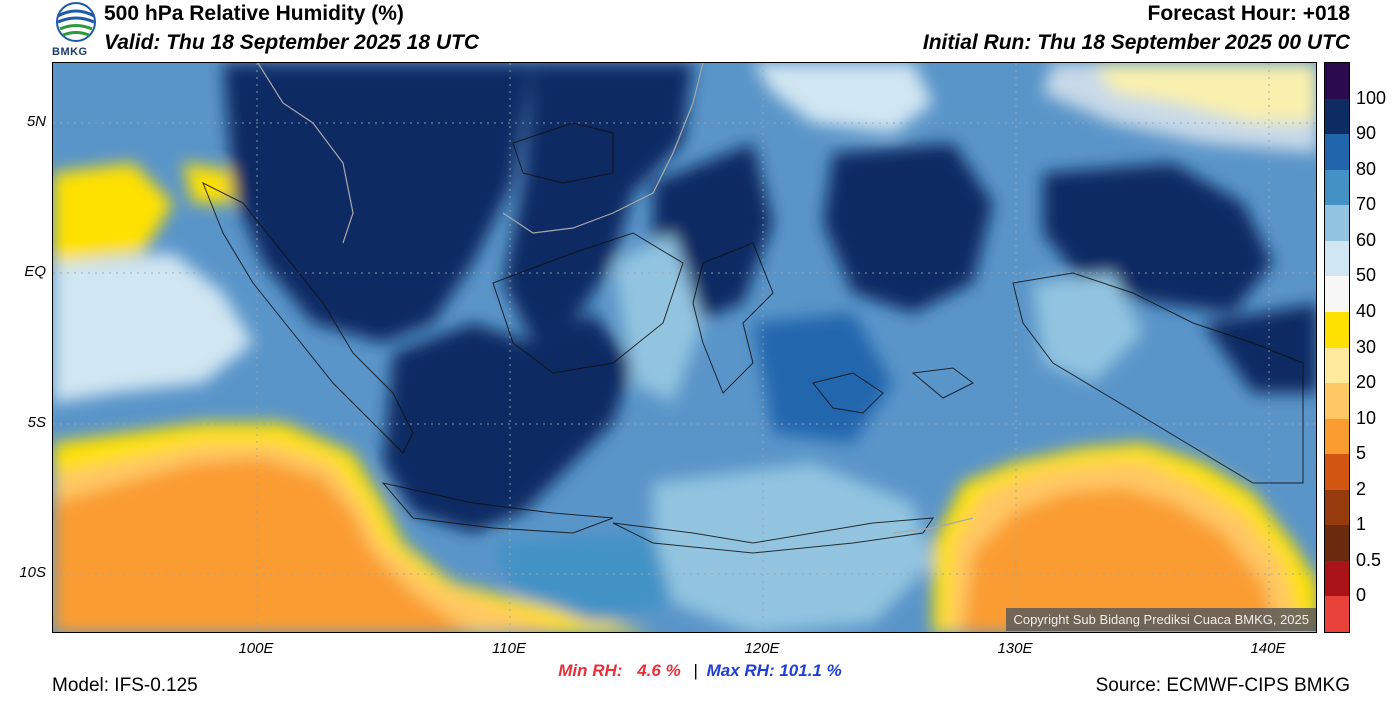 Image resolution: width=1400 pixels, height=709 pixels. What do you see at coordinates (70, 52) in the screenshot?
I see `logo-text: BMKG` at bounding box center [70, 52].